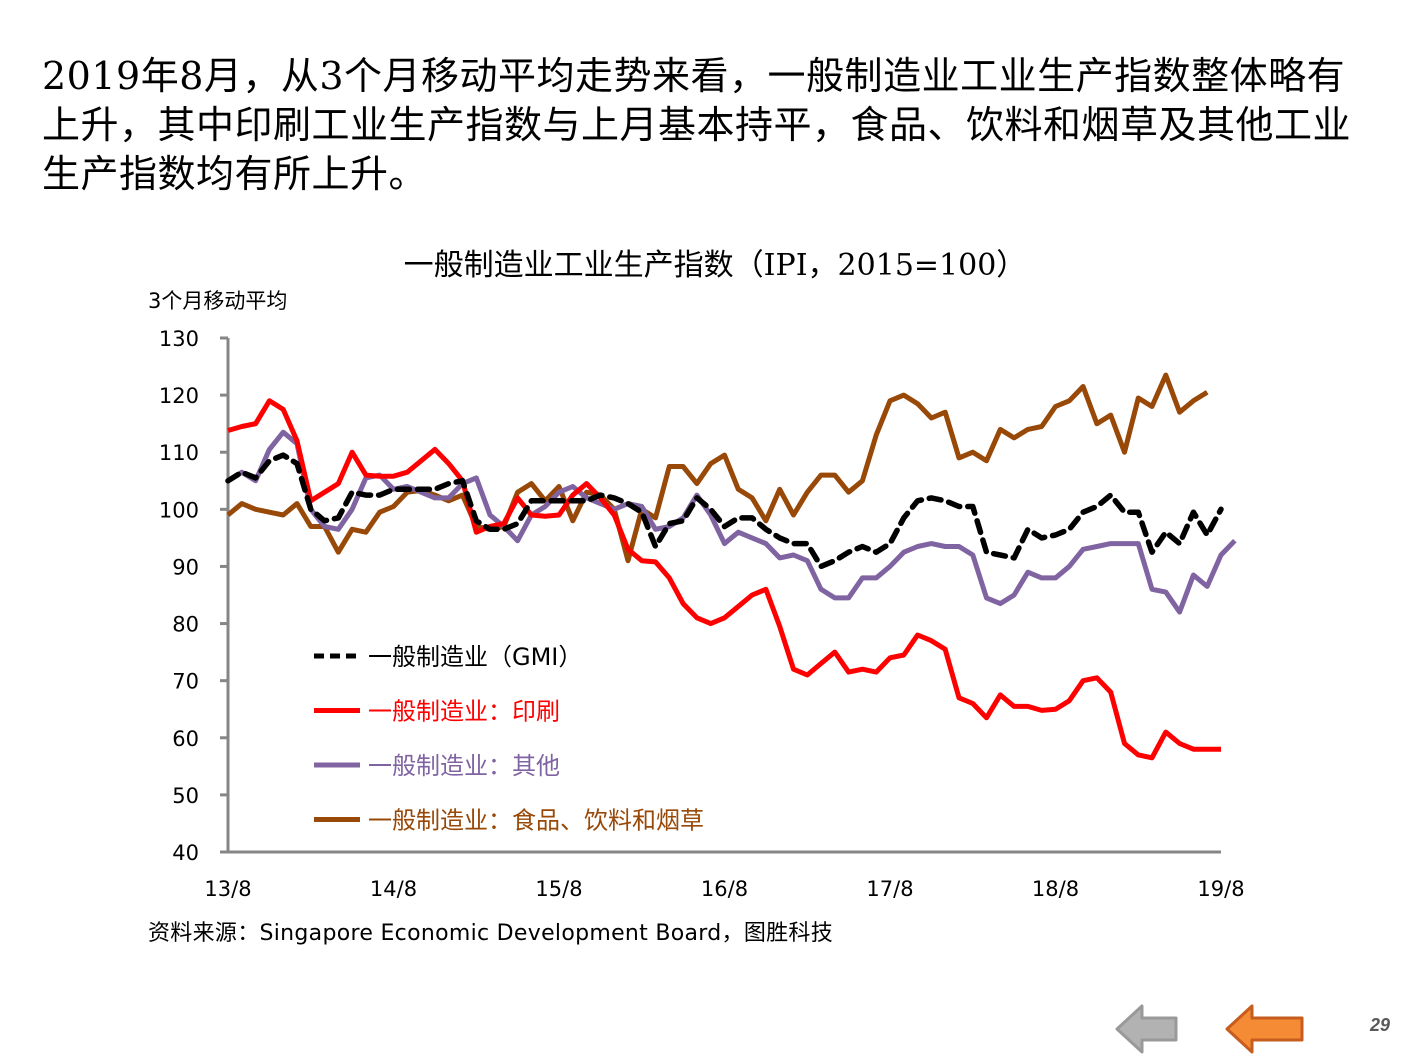 This screenshot has width=1411, height=1058. Describe the element at coordinates (393, 889) in the screenshot. I see `x-tick-label: 14/8` at that location.